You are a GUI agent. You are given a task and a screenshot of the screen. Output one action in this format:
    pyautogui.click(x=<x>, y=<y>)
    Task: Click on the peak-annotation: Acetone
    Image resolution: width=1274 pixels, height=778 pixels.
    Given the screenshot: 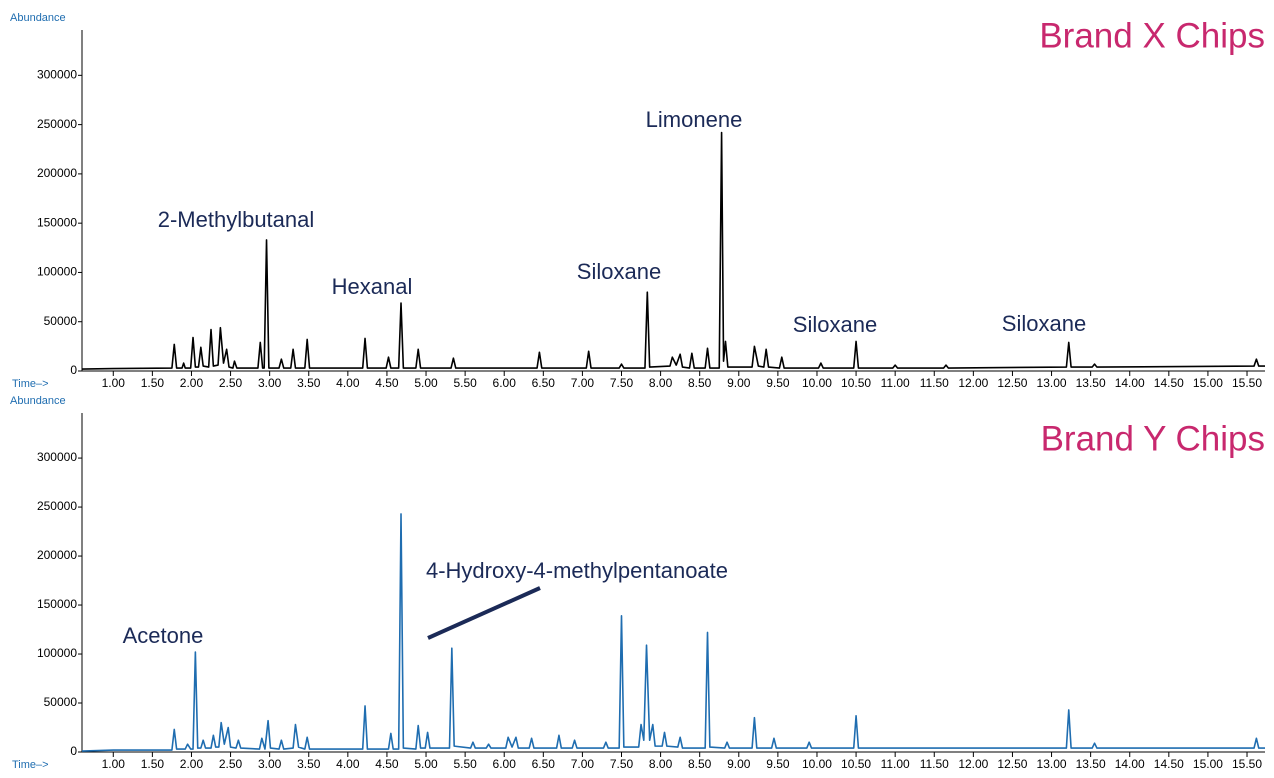 What is the action you would take?
    pyautogui.click(x=163, y=635)
    